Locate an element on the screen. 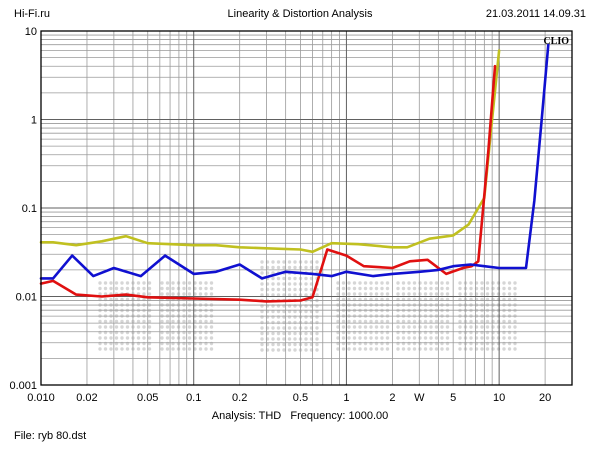 The height and width of the screenshot is (450, 600). x-tick-label: 10 is located at coordinates (499, 398).